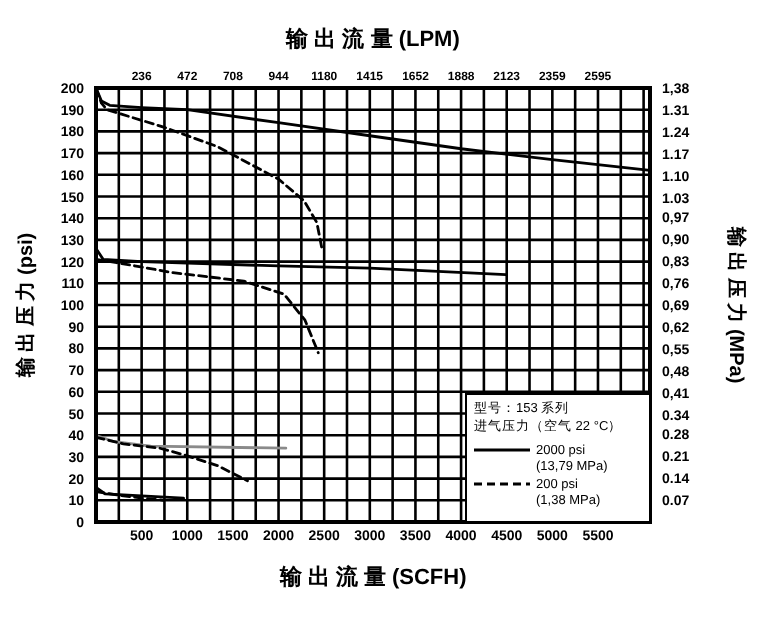 This screenshot has height=624, width=776. What do you see at coordinates (372, 39) in the screenshot?
I see `x2-axis-title: 输 出 流 量 (LPM)` at bounding box center [372, 39].